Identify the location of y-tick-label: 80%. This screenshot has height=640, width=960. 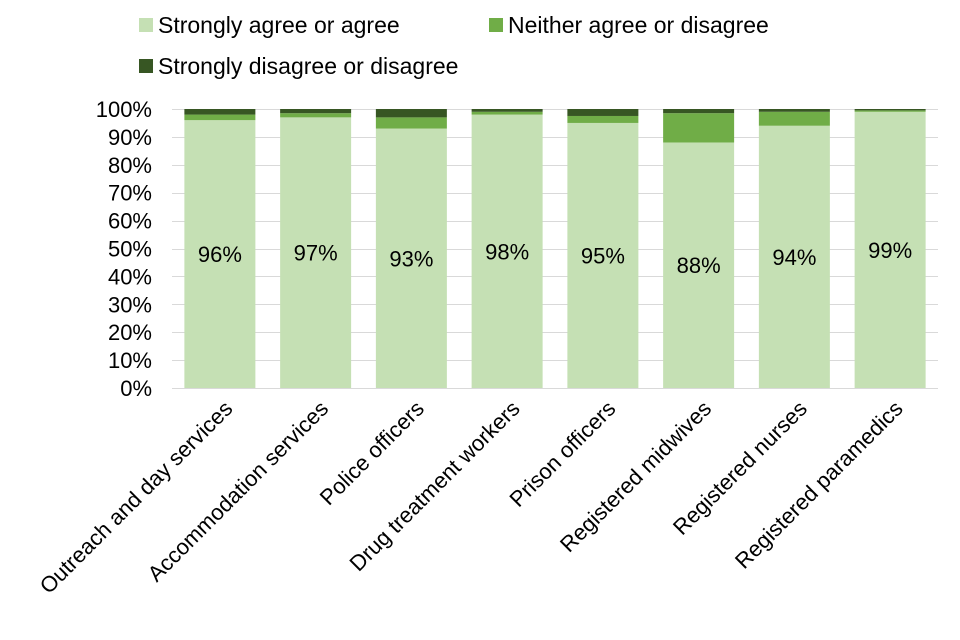
(130, 165).